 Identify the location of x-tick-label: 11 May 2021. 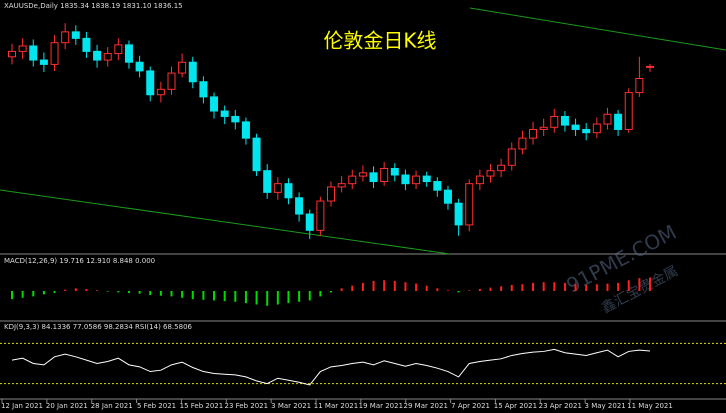
(650, 406).